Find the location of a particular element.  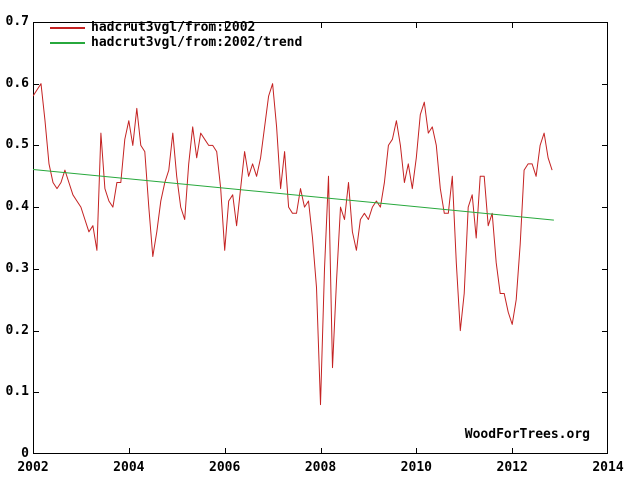

x-axis-tick-label: 2010 is located at coordinates (416, 467).